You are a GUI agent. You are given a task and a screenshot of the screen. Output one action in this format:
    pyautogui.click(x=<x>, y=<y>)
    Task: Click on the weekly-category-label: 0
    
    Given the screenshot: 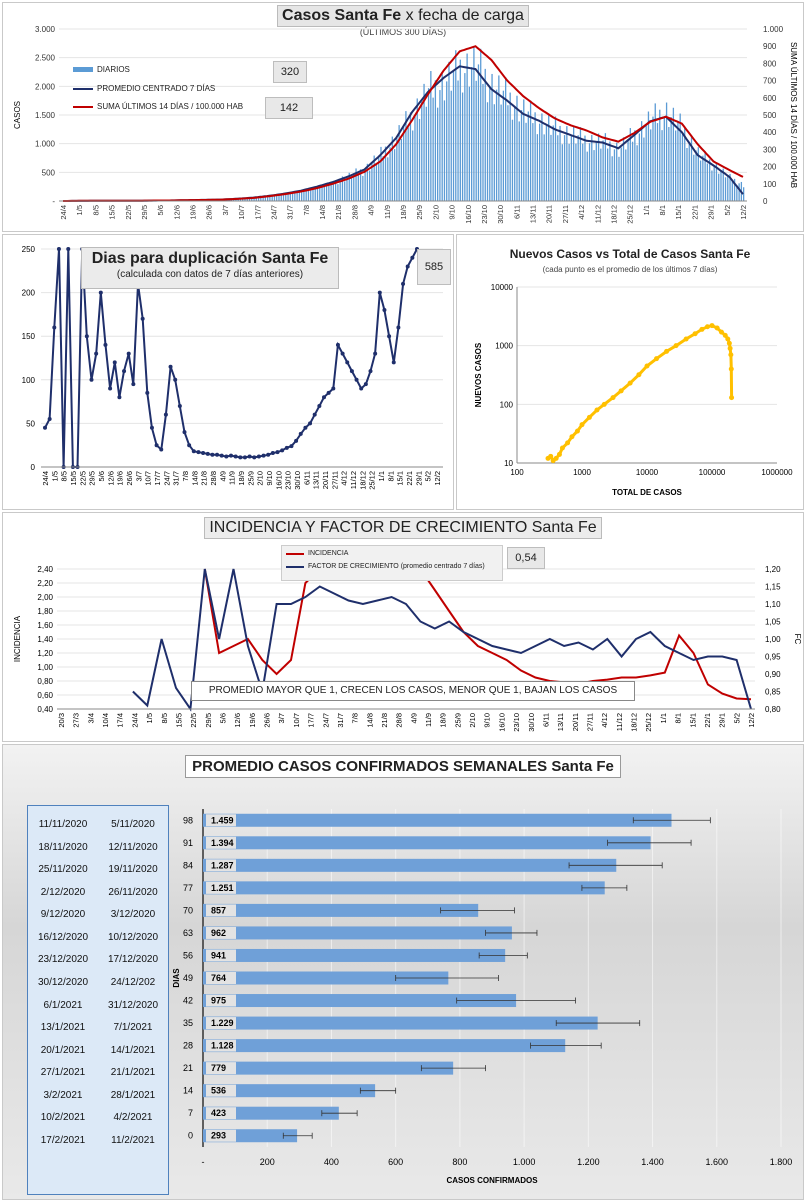 What is the action you would take?
    pyautogui.click(x=190, y=1136)
    